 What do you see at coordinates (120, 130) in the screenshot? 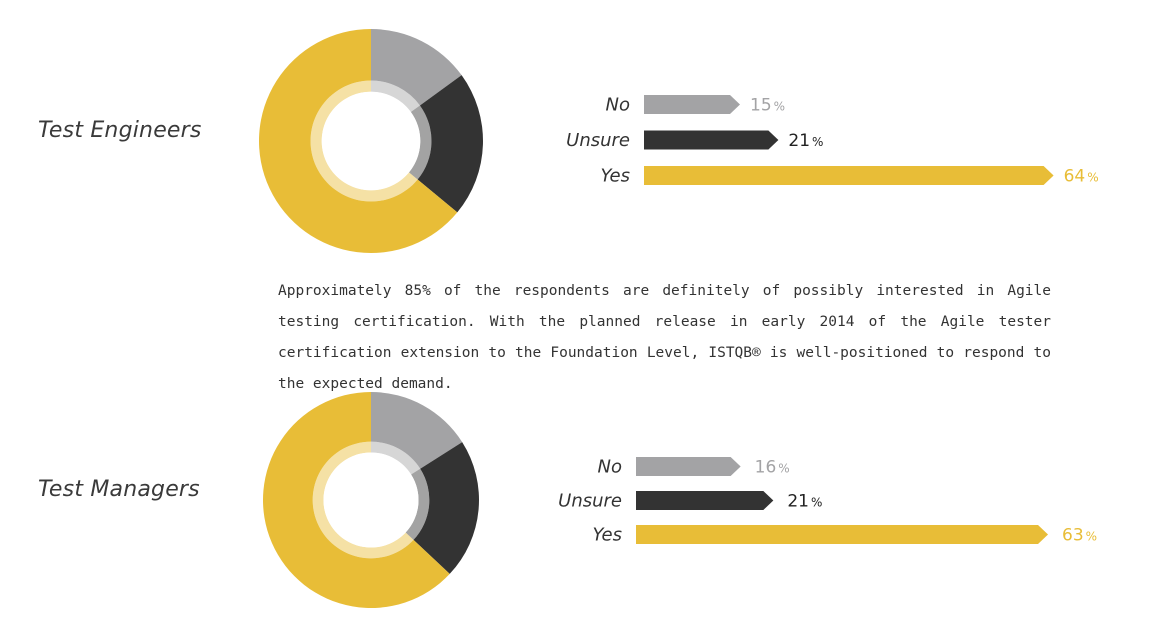
I see `group-label: Test Engineers` at bounding box center [120, 130].